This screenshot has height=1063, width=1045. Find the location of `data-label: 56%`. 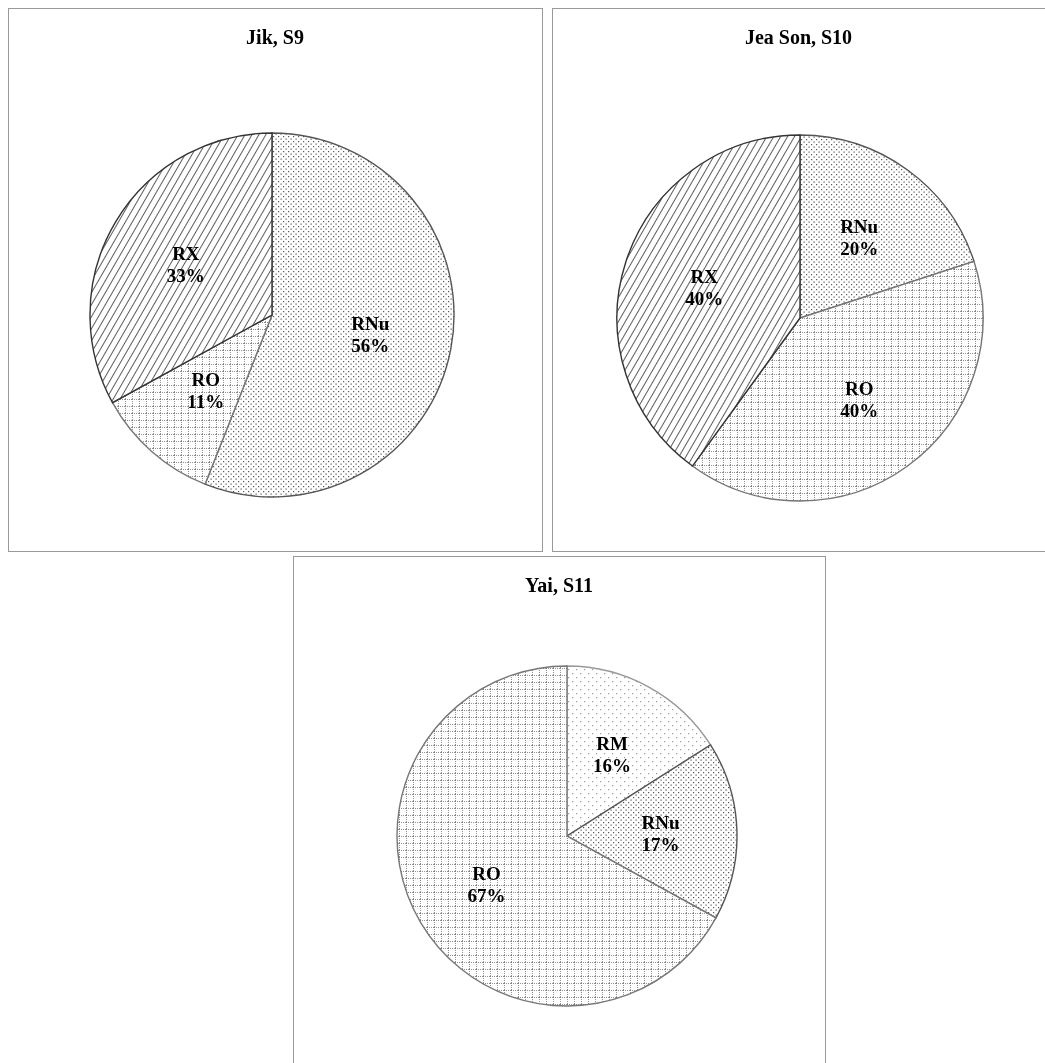

data-label: 56% is located at coordinates (370, 345).